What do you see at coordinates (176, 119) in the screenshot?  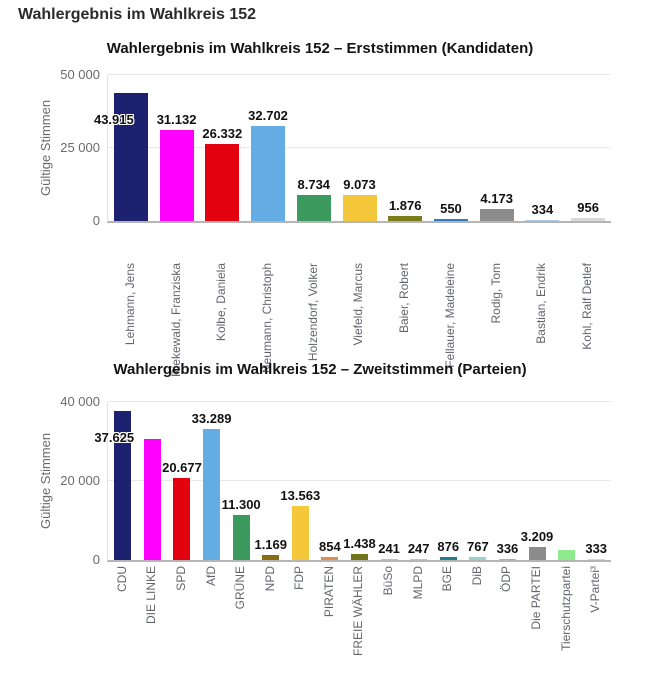 I see `bar-value-label: 31.132` at bounding box center [176, 119].